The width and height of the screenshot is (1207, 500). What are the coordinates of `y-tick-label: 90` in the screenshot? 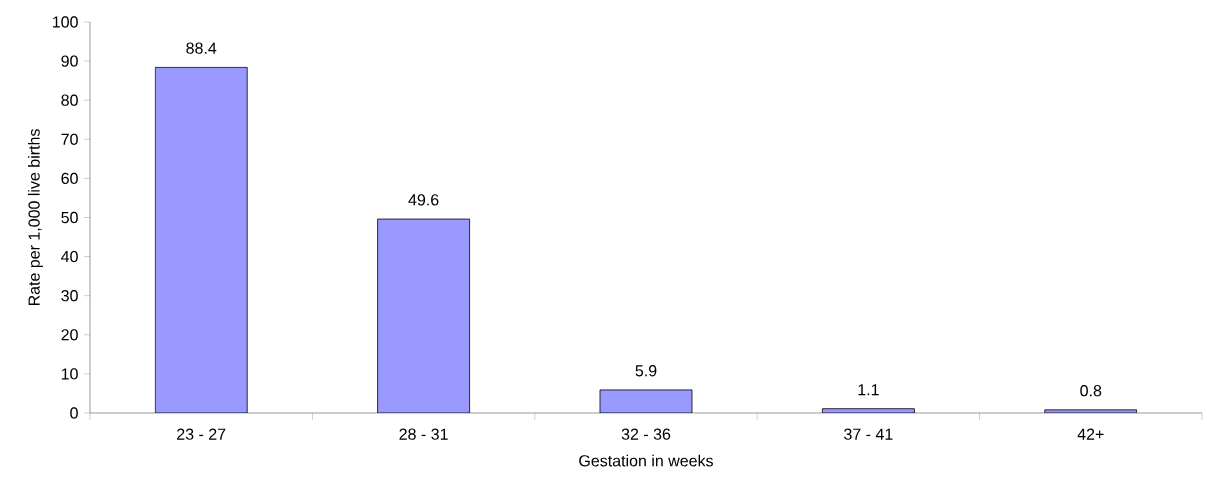 It's located at (69, 61).